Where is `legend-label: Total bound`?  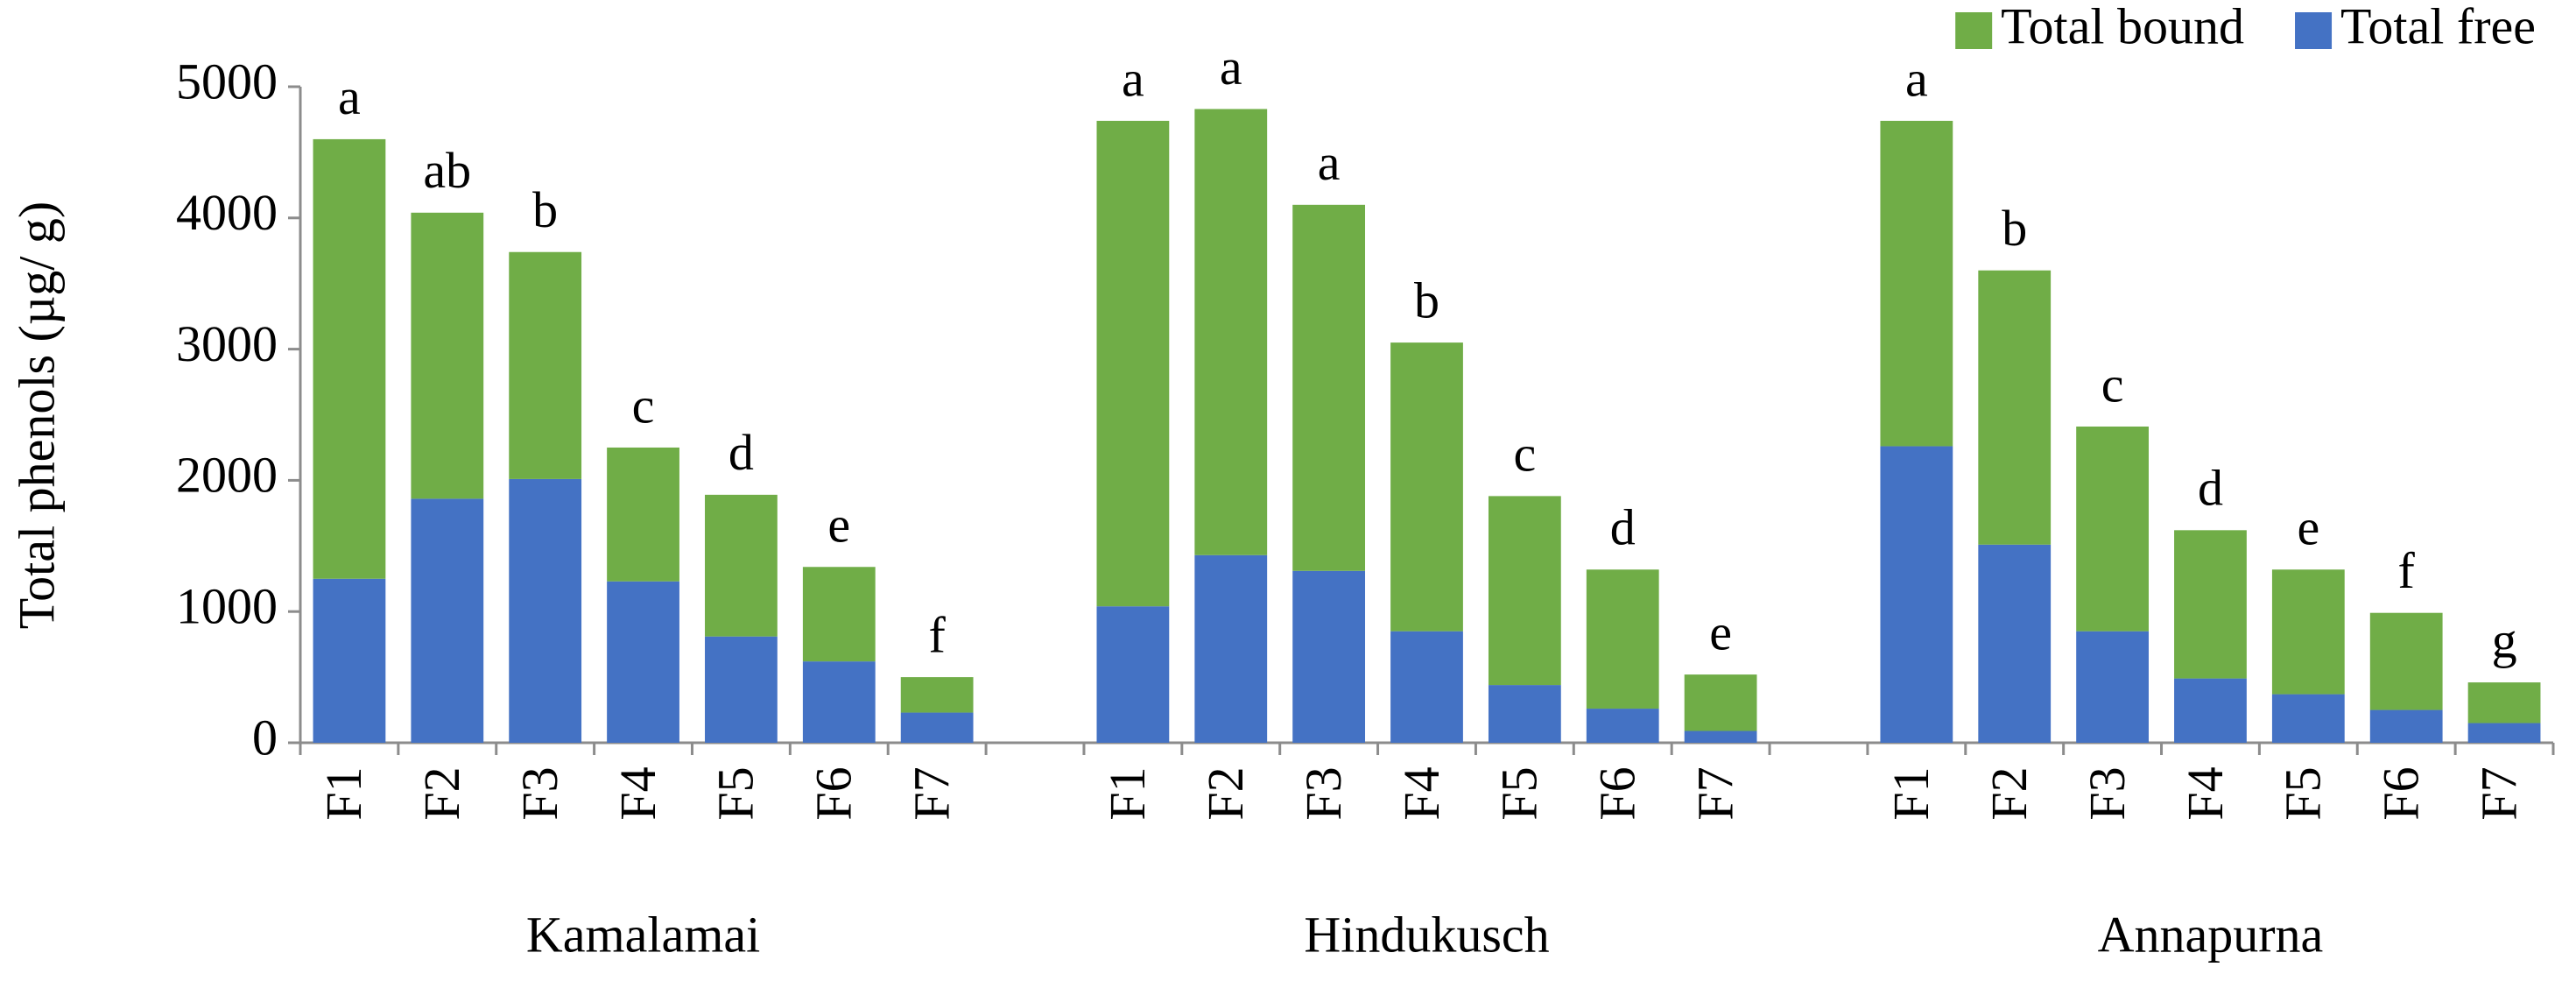
legend-label: Total bound is located at coordinates (2122, 27).